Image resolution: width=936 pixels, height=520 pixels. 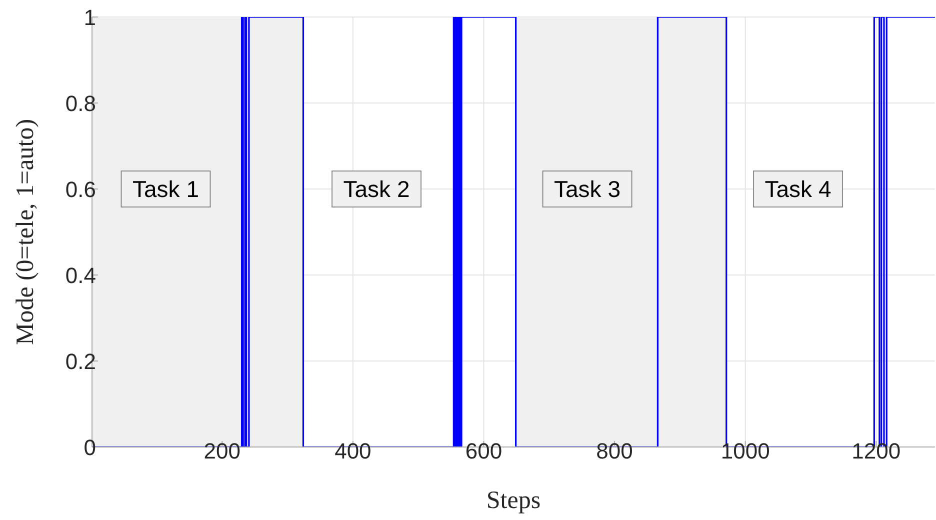 I want to click on y-tick-label: 0.2, so click(x=80, y=361).